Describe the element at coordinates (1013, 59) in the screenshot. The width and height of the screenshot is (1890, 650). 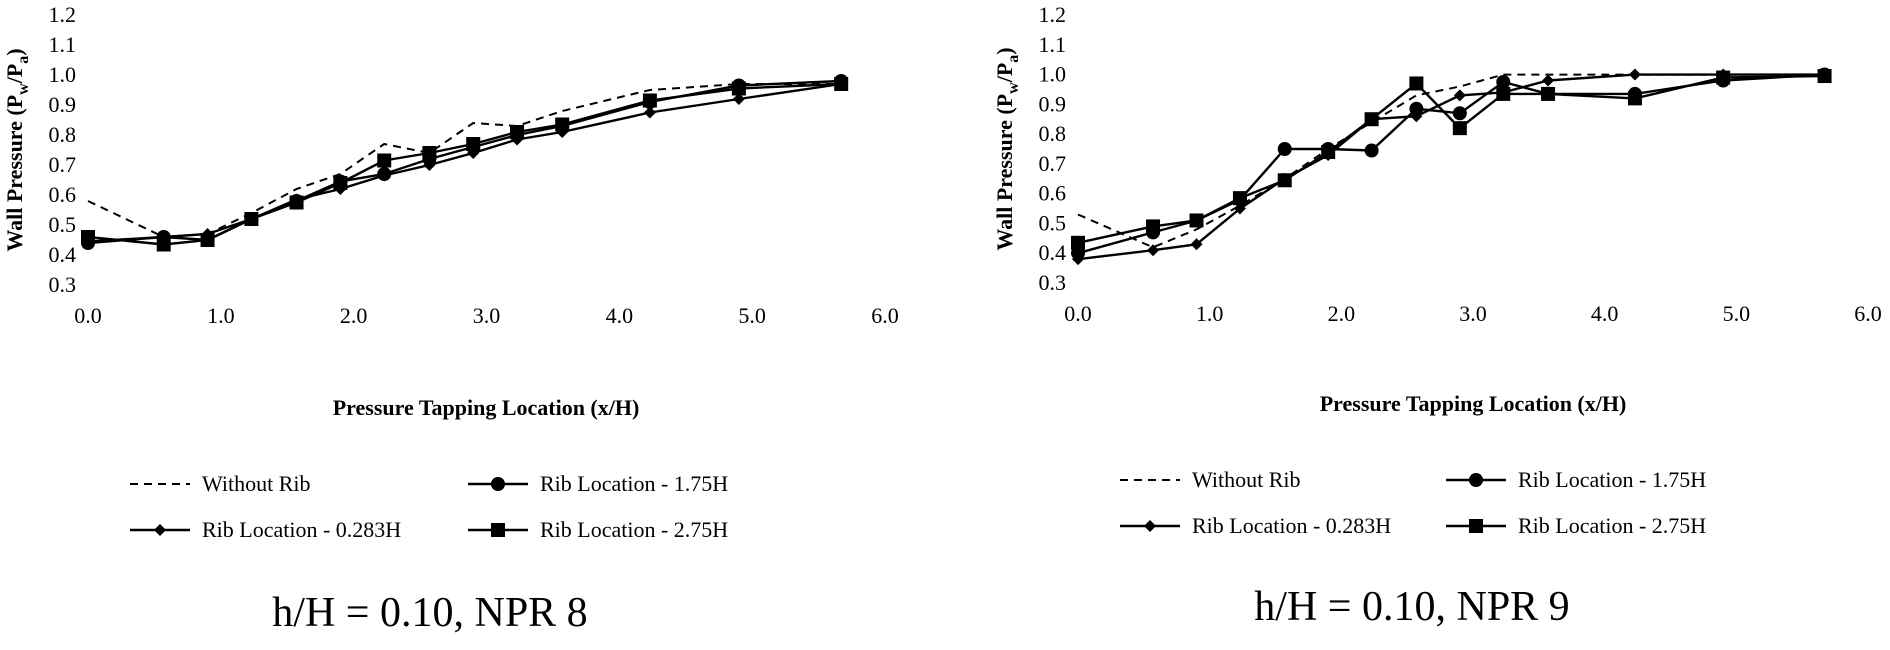
I see `y-axis-label-subscript: a` at that location.